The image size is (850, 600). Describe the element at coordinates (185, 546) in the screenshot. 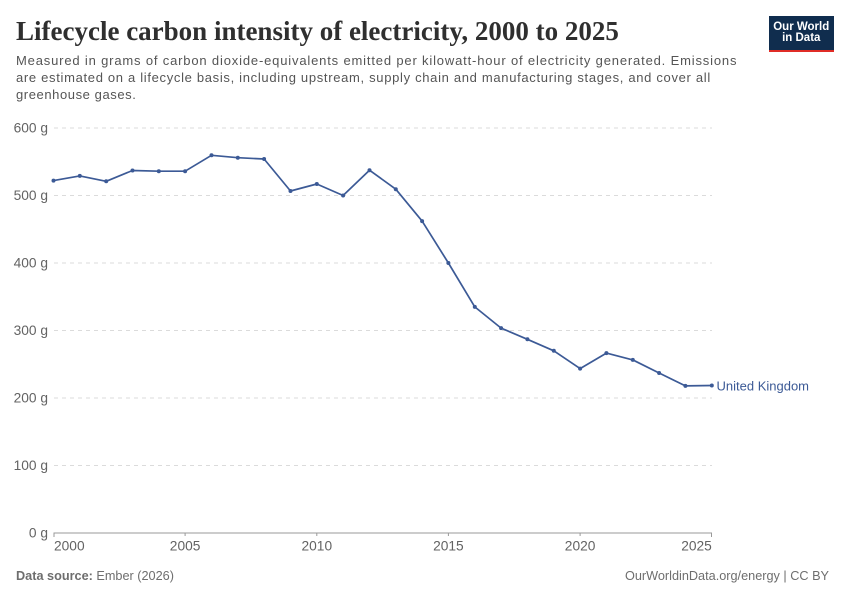

I see `svg-text: 2005` at that location.